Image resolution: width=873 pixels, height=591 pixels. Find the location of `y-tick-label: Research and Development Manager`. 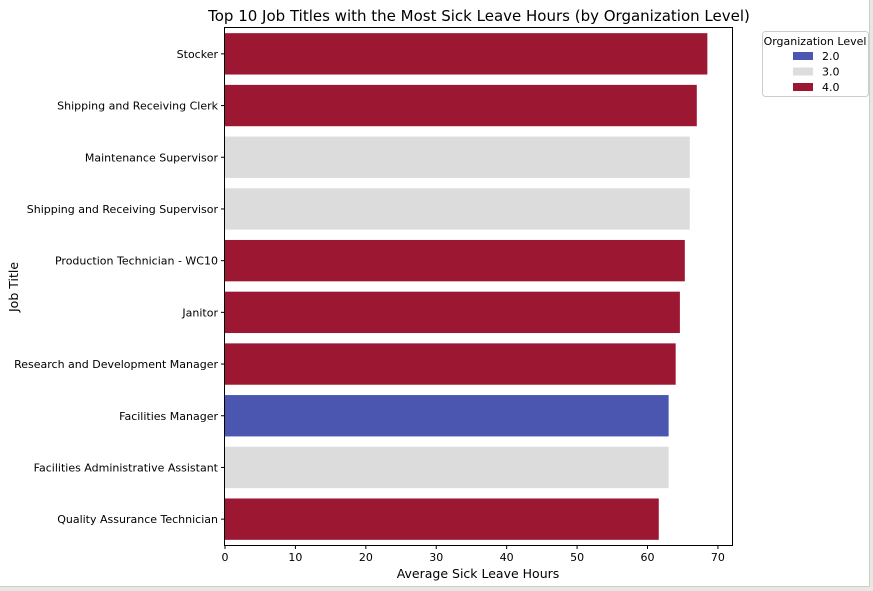

y-tick-label: Research and Development Manager is located at coordinates (116, 364).